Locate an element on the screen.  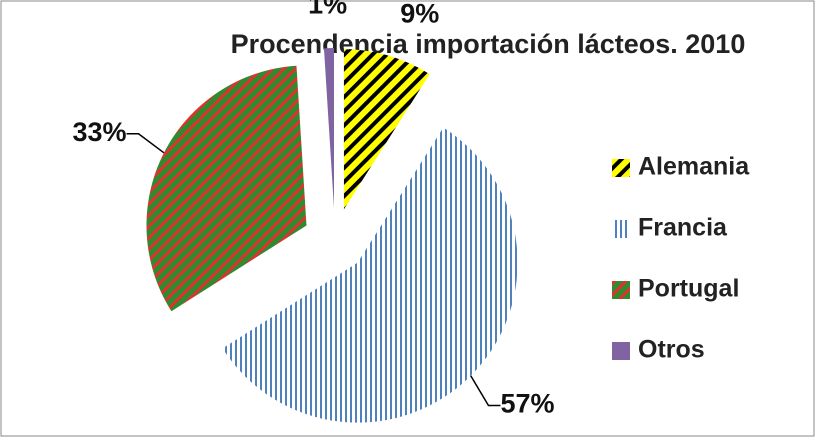
data-label: 33% is located at coordinates (99, 132).